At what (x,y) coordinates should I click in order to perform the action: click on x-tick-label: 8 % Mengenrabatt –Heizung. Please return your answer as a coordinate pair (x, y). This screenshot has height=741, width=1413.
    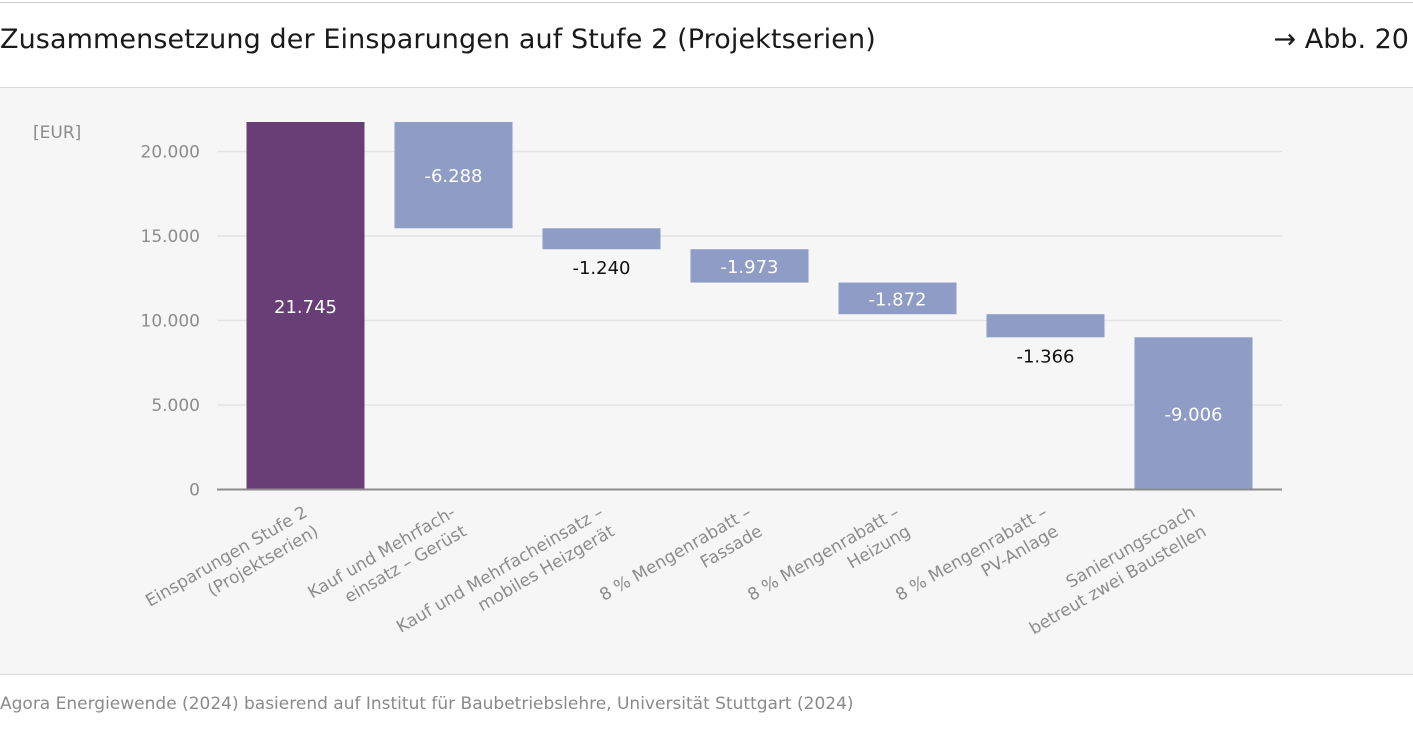
    Looking at the image, I should click on (829, 564).